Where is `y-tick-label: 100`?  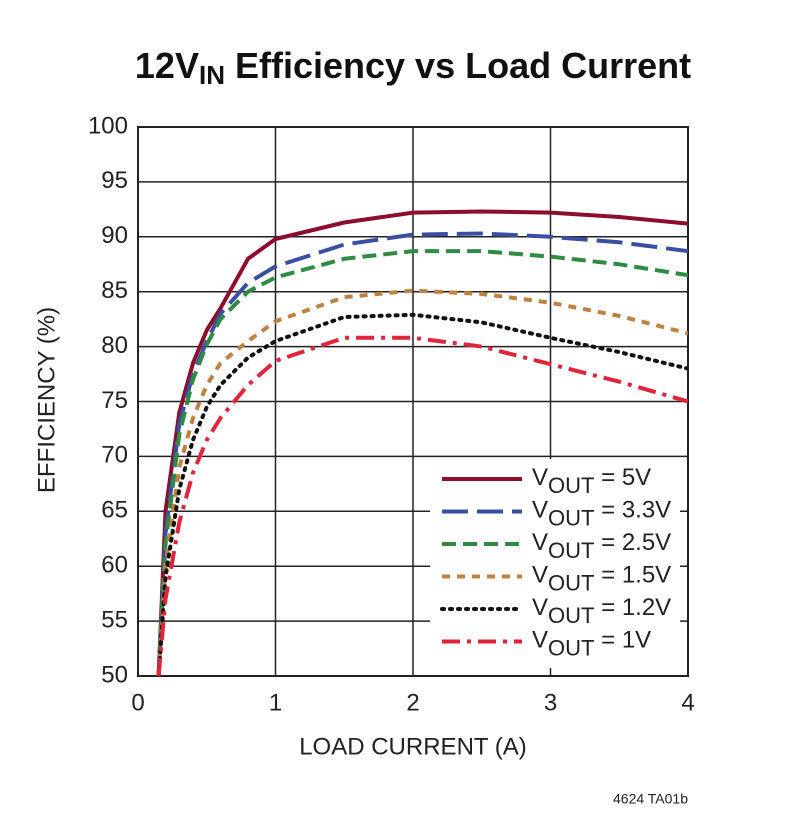
y-tick-label: 100 is located at coordinates (108, 125).